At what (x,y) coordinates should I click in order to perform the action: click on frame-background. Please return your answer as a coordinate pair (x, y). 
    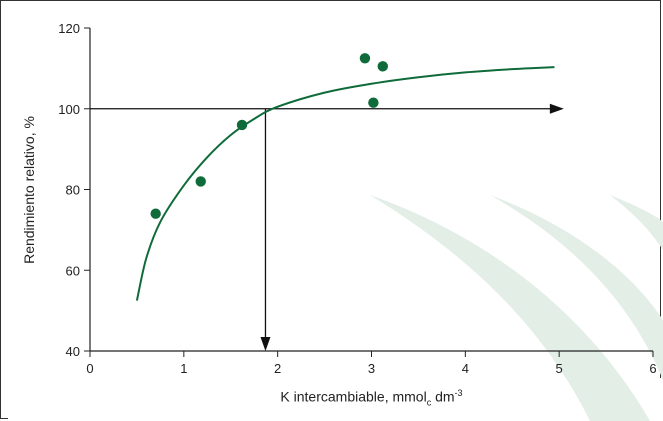
    Looking at the image, I should click on (334, 398).